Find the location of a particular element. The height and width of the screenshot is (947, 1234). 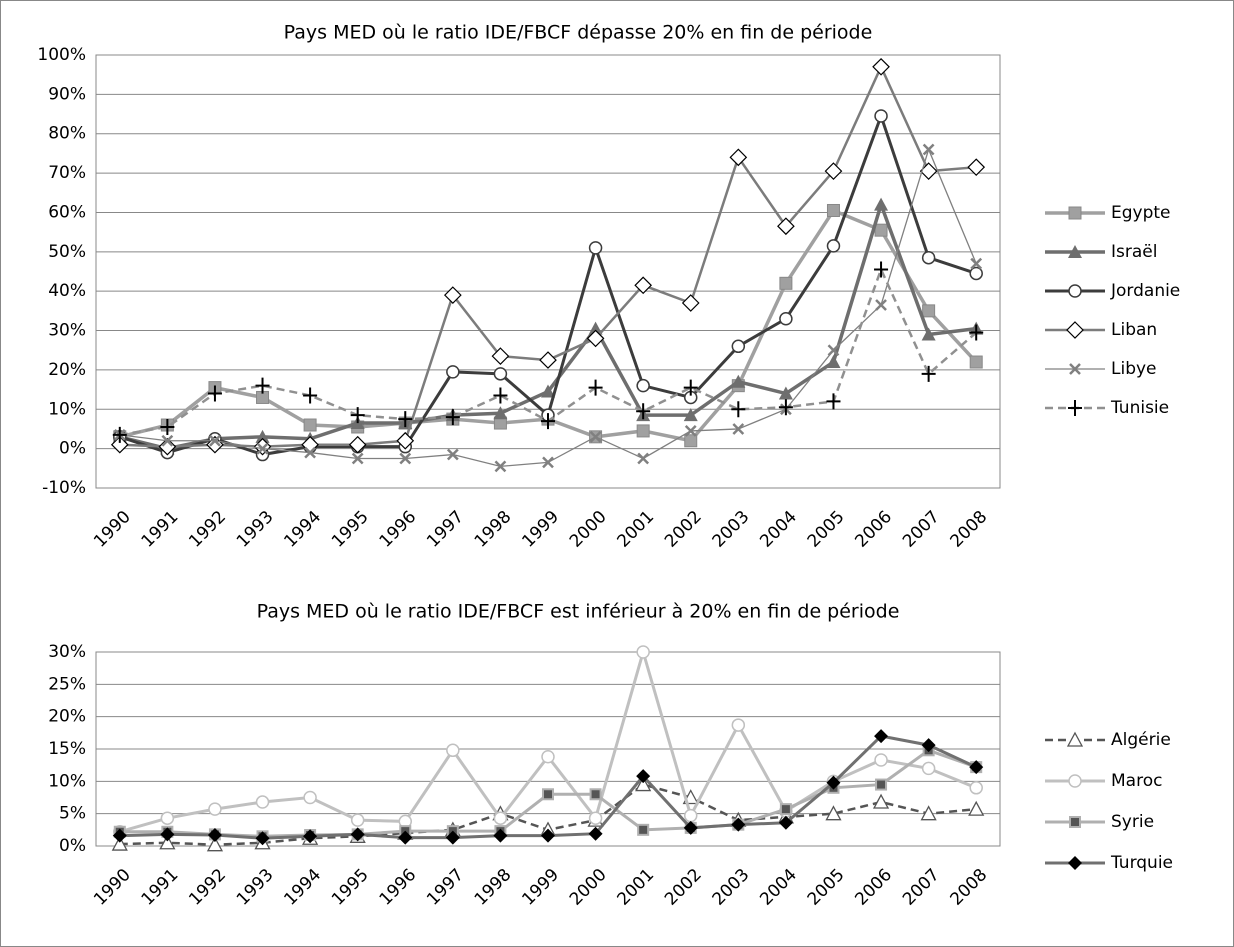

legend-label: Liban is located at coordinates (1134, 330).